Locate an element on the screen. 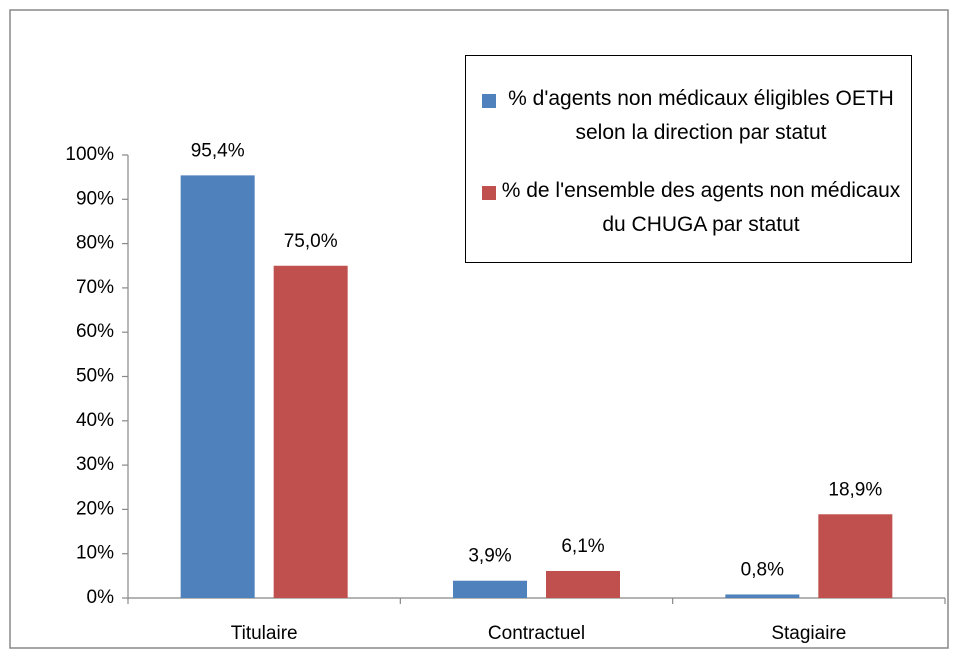 This screenshot has height=659, width=959. y-tick-label: 70% is located at coordinates (95, 287).